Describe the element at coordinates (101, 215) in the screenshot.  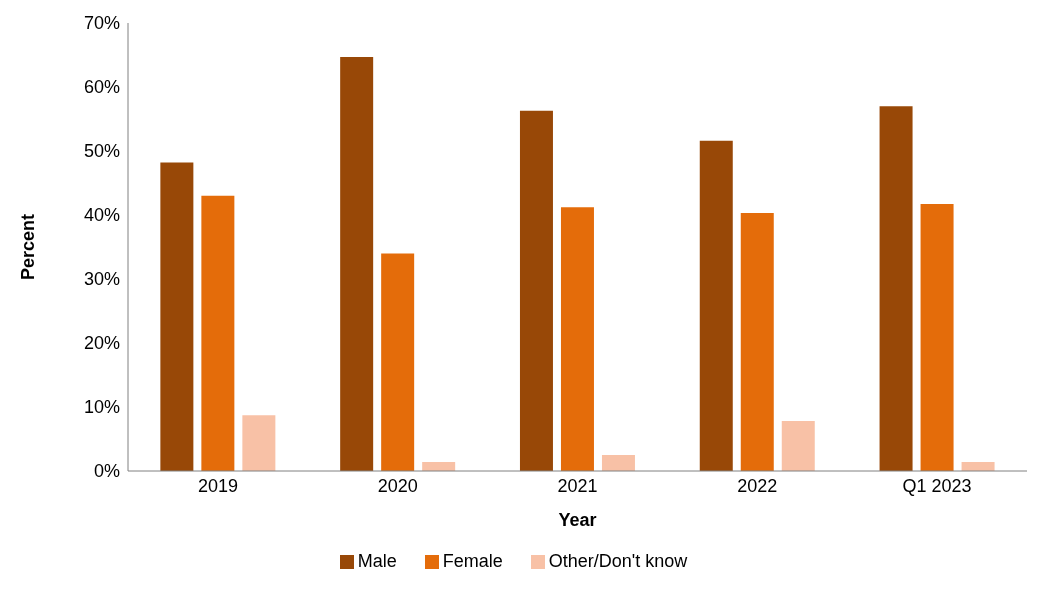
I see `y-tick-label: 40%` at that location.